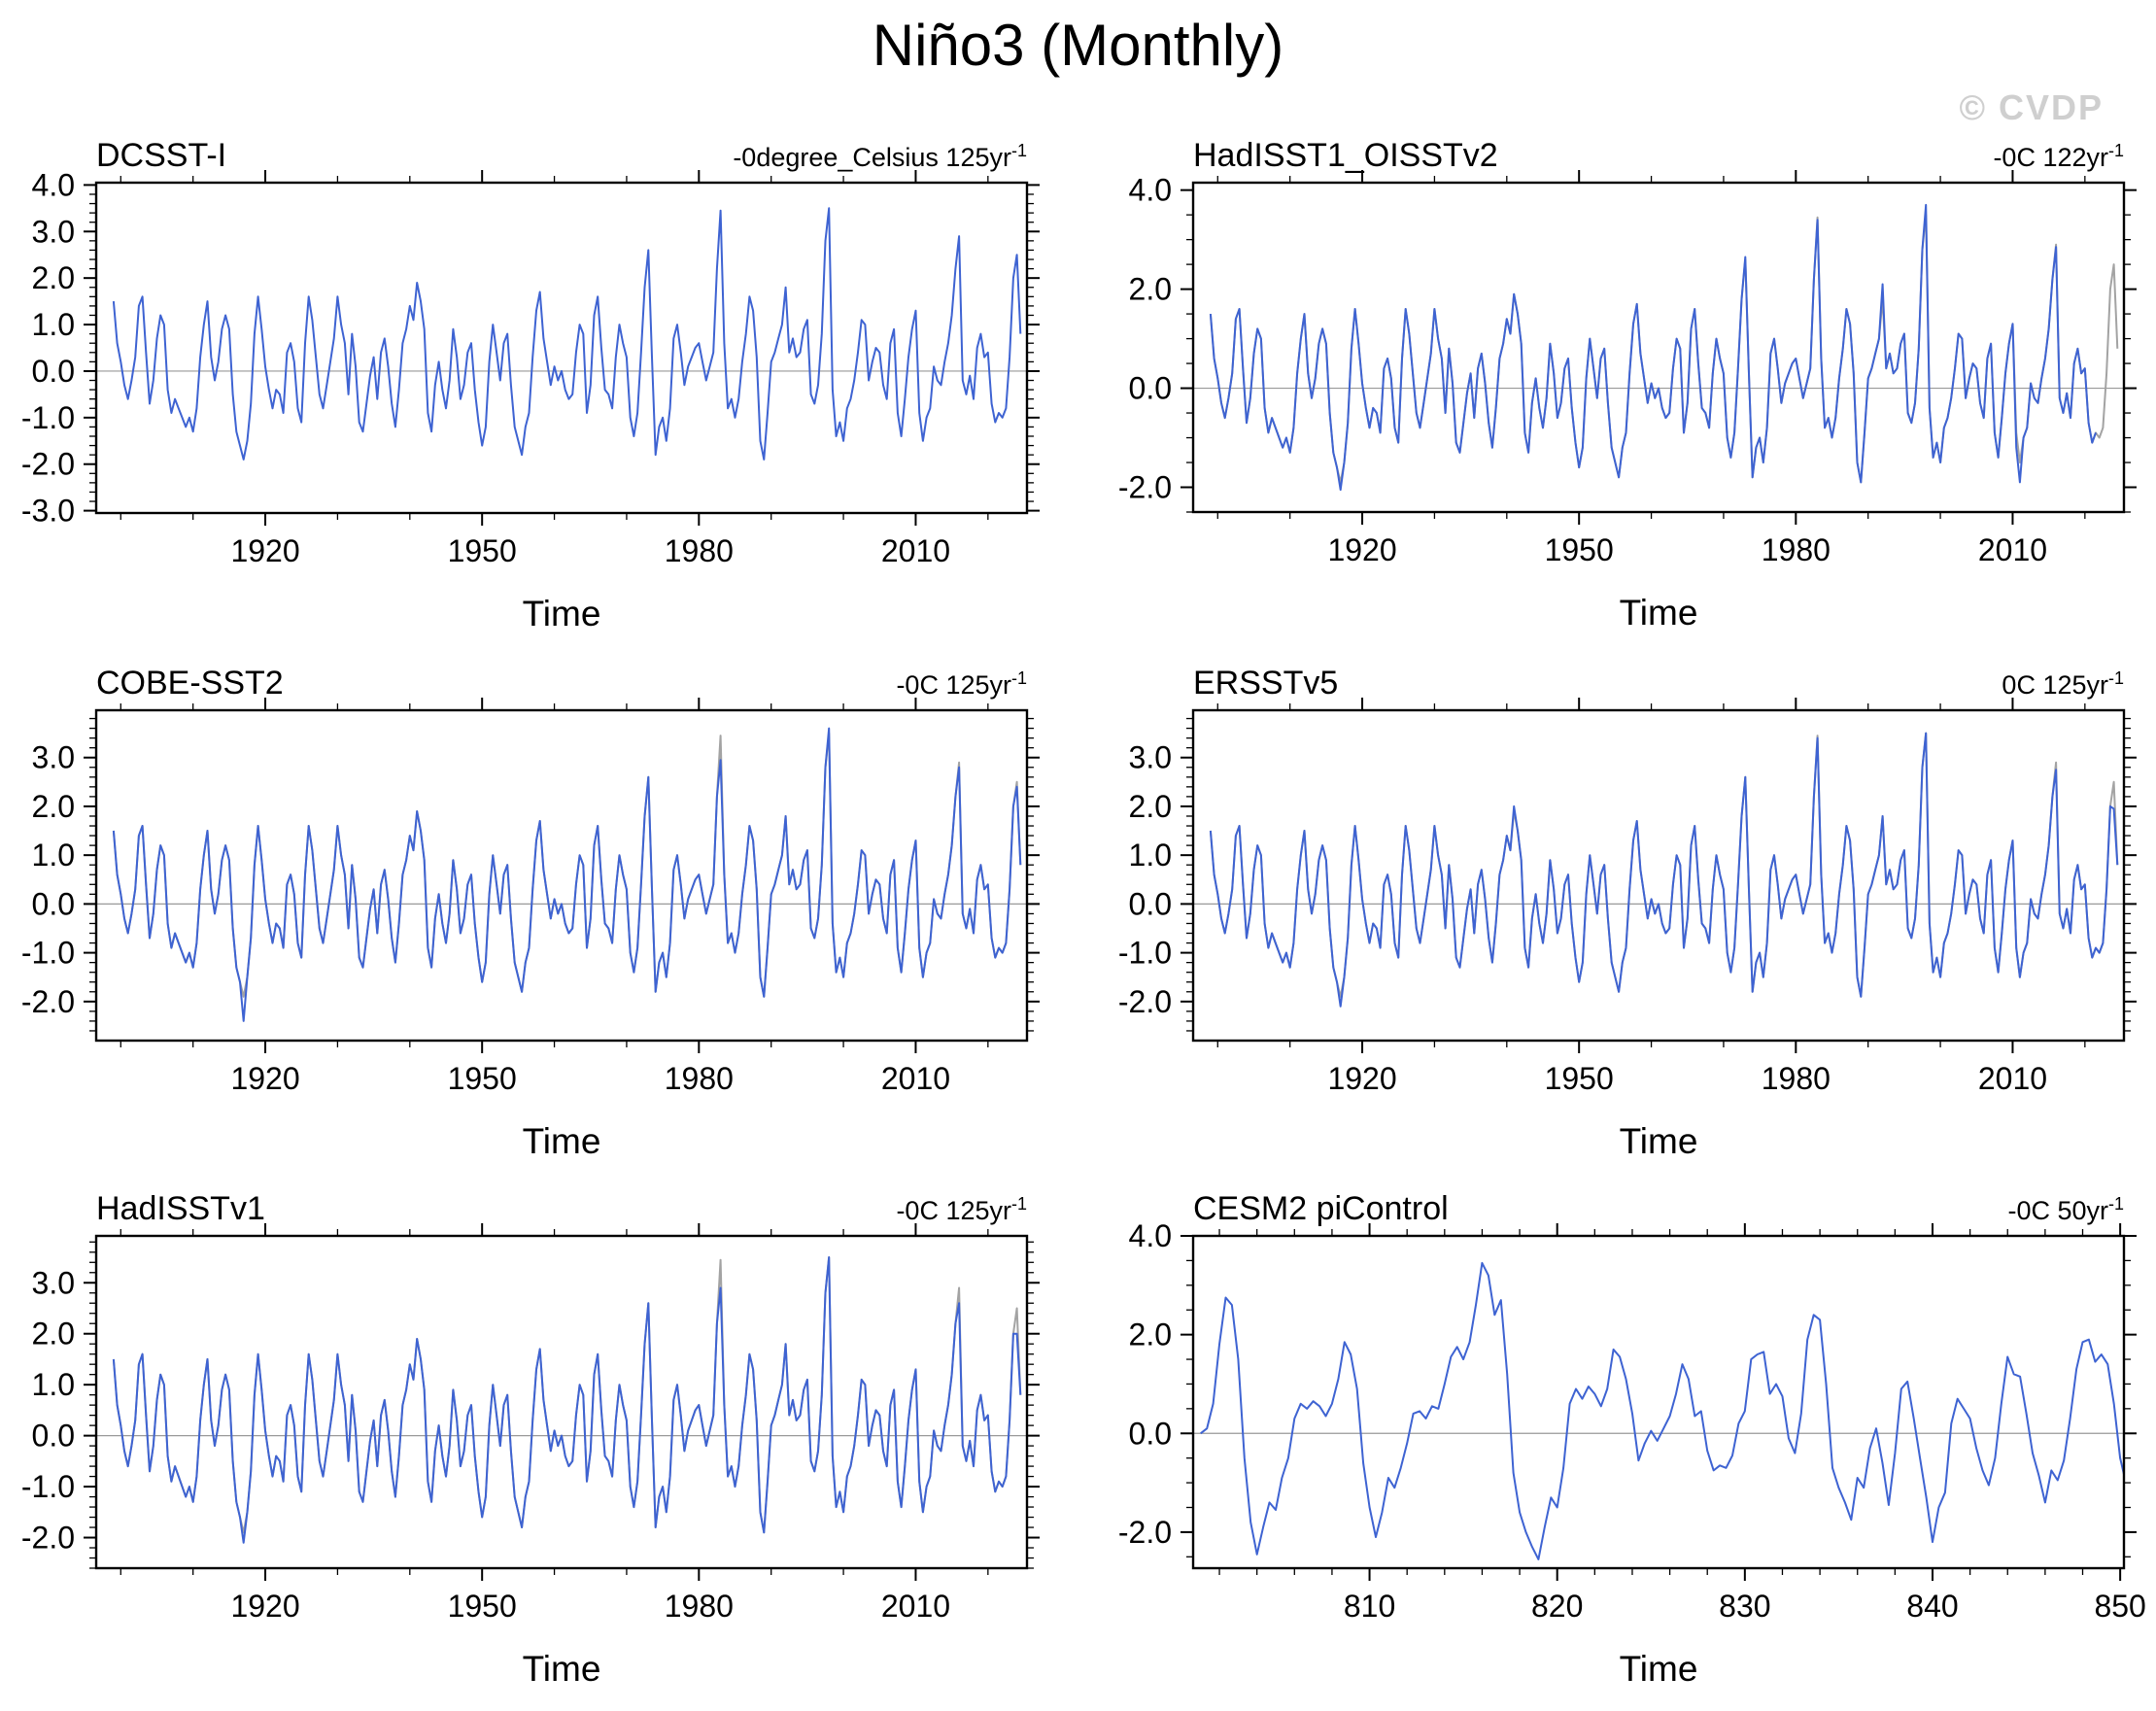 Image resolution: width=2156 pixels, height=1711 pixels. Describe the element at coordinates (2032, 107) in the screenshot. I see `cvdp-watermark: © CVDP` at that location.